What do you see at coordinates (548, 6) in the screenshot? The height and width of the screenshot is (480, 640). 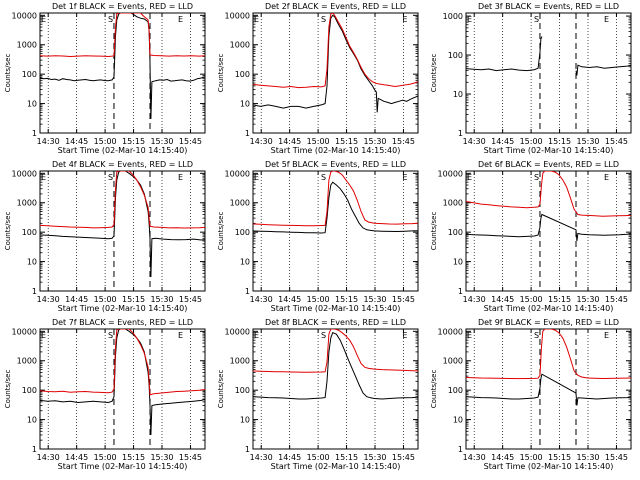 I see `panel-title: Det 3f BLACK = Events, RED = LLD` at bounding box center [548, 6].